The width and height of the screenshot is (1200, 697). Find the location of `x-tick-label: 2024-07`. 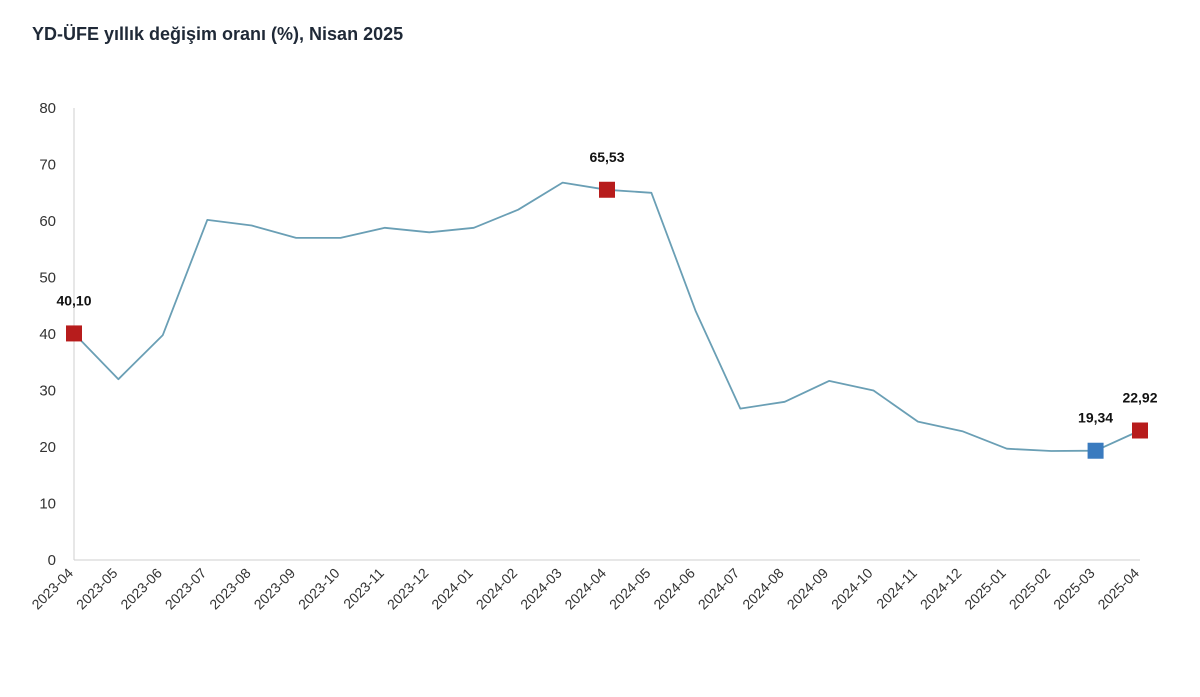

x-tick-label: 2024-07 is located at coordinates (719, 589).